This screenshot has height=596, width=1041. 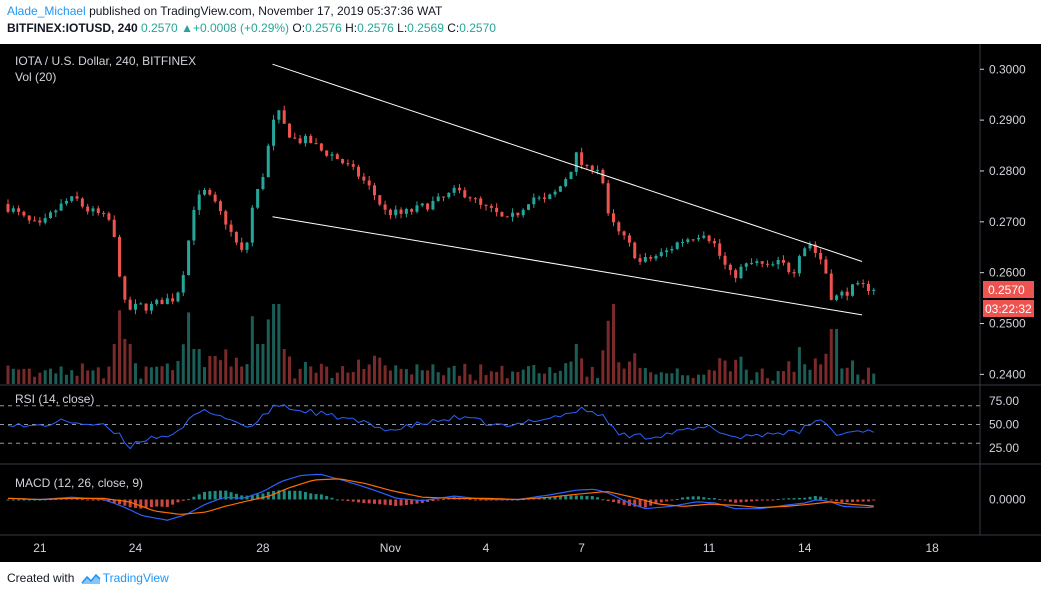 What do you see at coordinates (425, 28) in the screenshot?
I see `low-value: 0.2569` at bounding box center [425, 28].